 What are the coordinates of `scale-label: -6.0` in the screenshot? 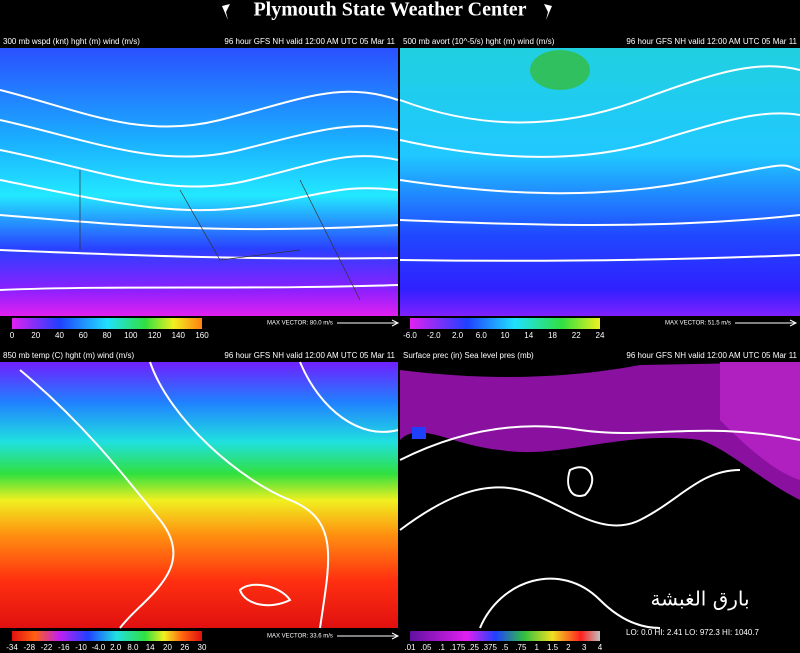 It's located at (410, 335).